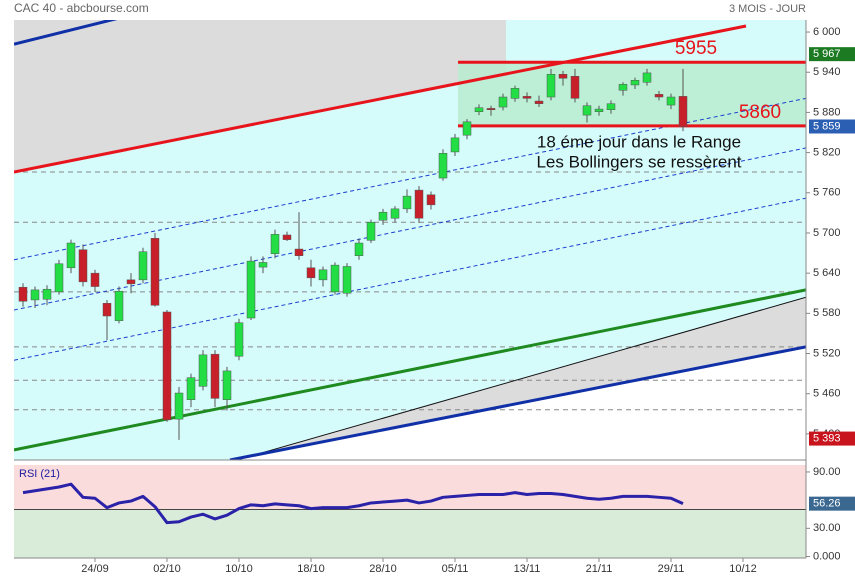  Describe the element at coordinates (827, 438) in the screenshot. I see `price-badge-label: 5 393` at that location.